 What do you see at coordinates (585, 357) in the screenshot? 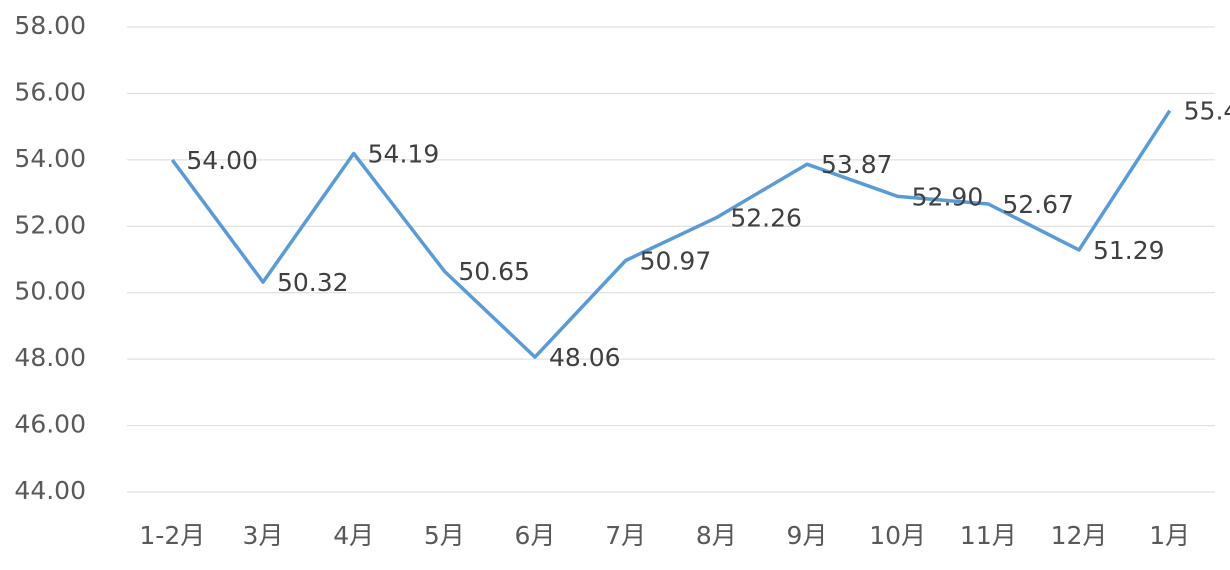
I see `data-label: 48.06` at bounding box center [585, 357].